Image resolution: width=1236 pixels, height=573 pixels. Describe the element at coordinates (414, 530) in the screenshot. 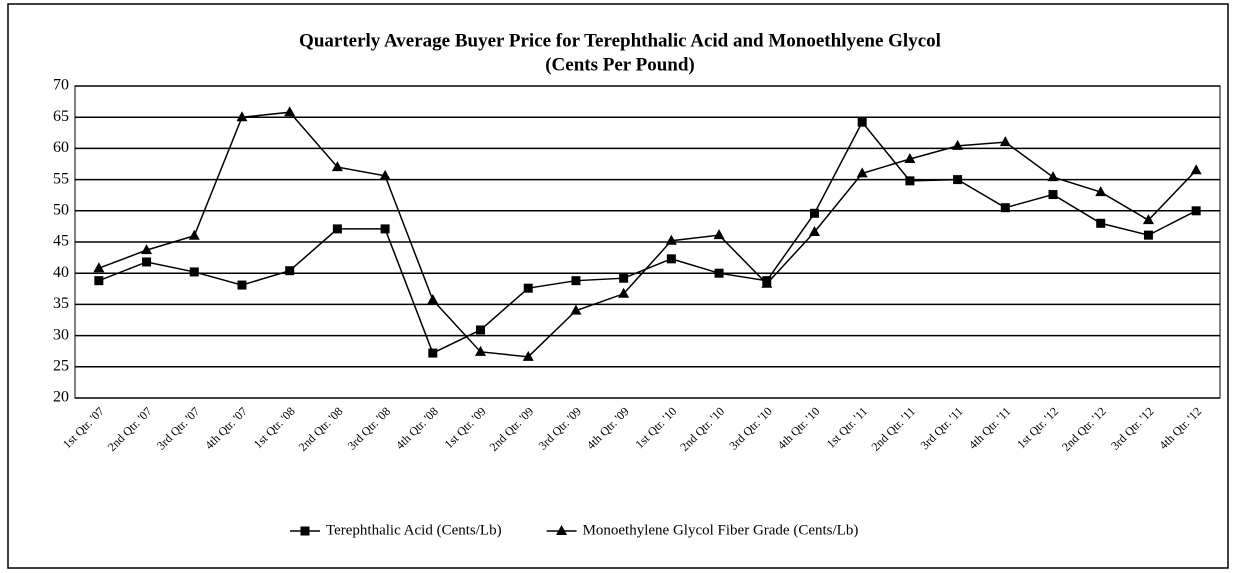

I see `legend-label: Terephthalic Acid (Cents/Lb)` at that location.